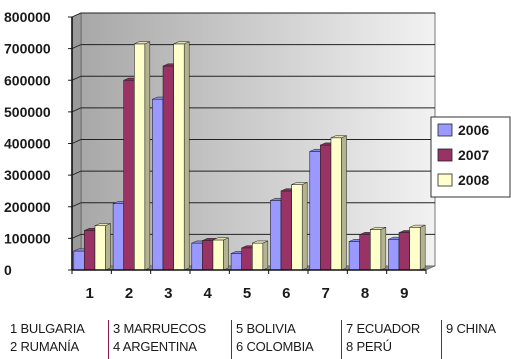 The width and height of the screenshot is (511, 359). Describe the element at coordinates (473, 130) in the screenshot. I see `legend-label-2006: 2006` at that location.